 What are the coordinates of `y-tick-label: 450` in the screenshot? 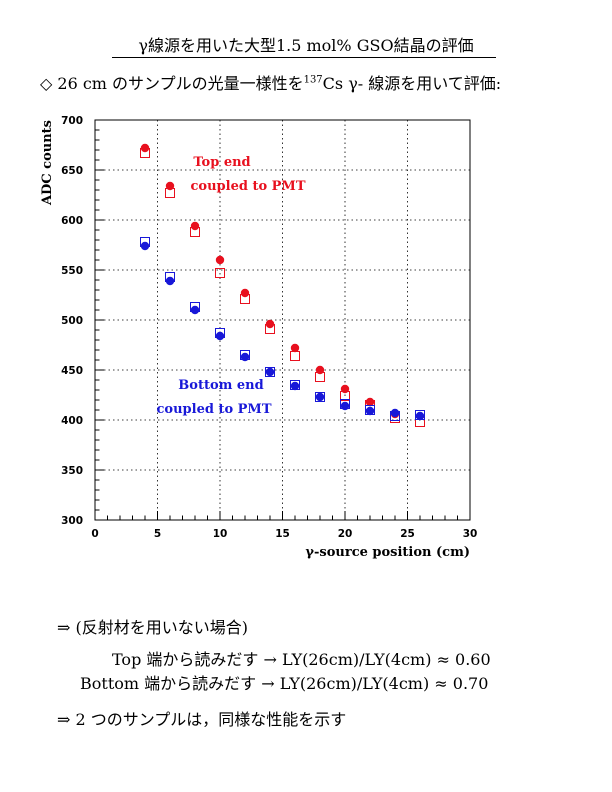 It's located at (72, 371).